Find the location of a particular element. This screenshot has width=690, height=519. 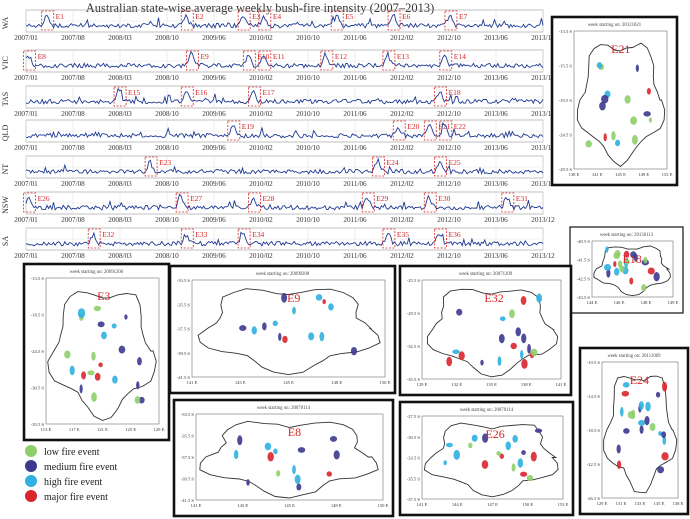

x-tick-label: 2013/12 is located at coordinates (543, 38).